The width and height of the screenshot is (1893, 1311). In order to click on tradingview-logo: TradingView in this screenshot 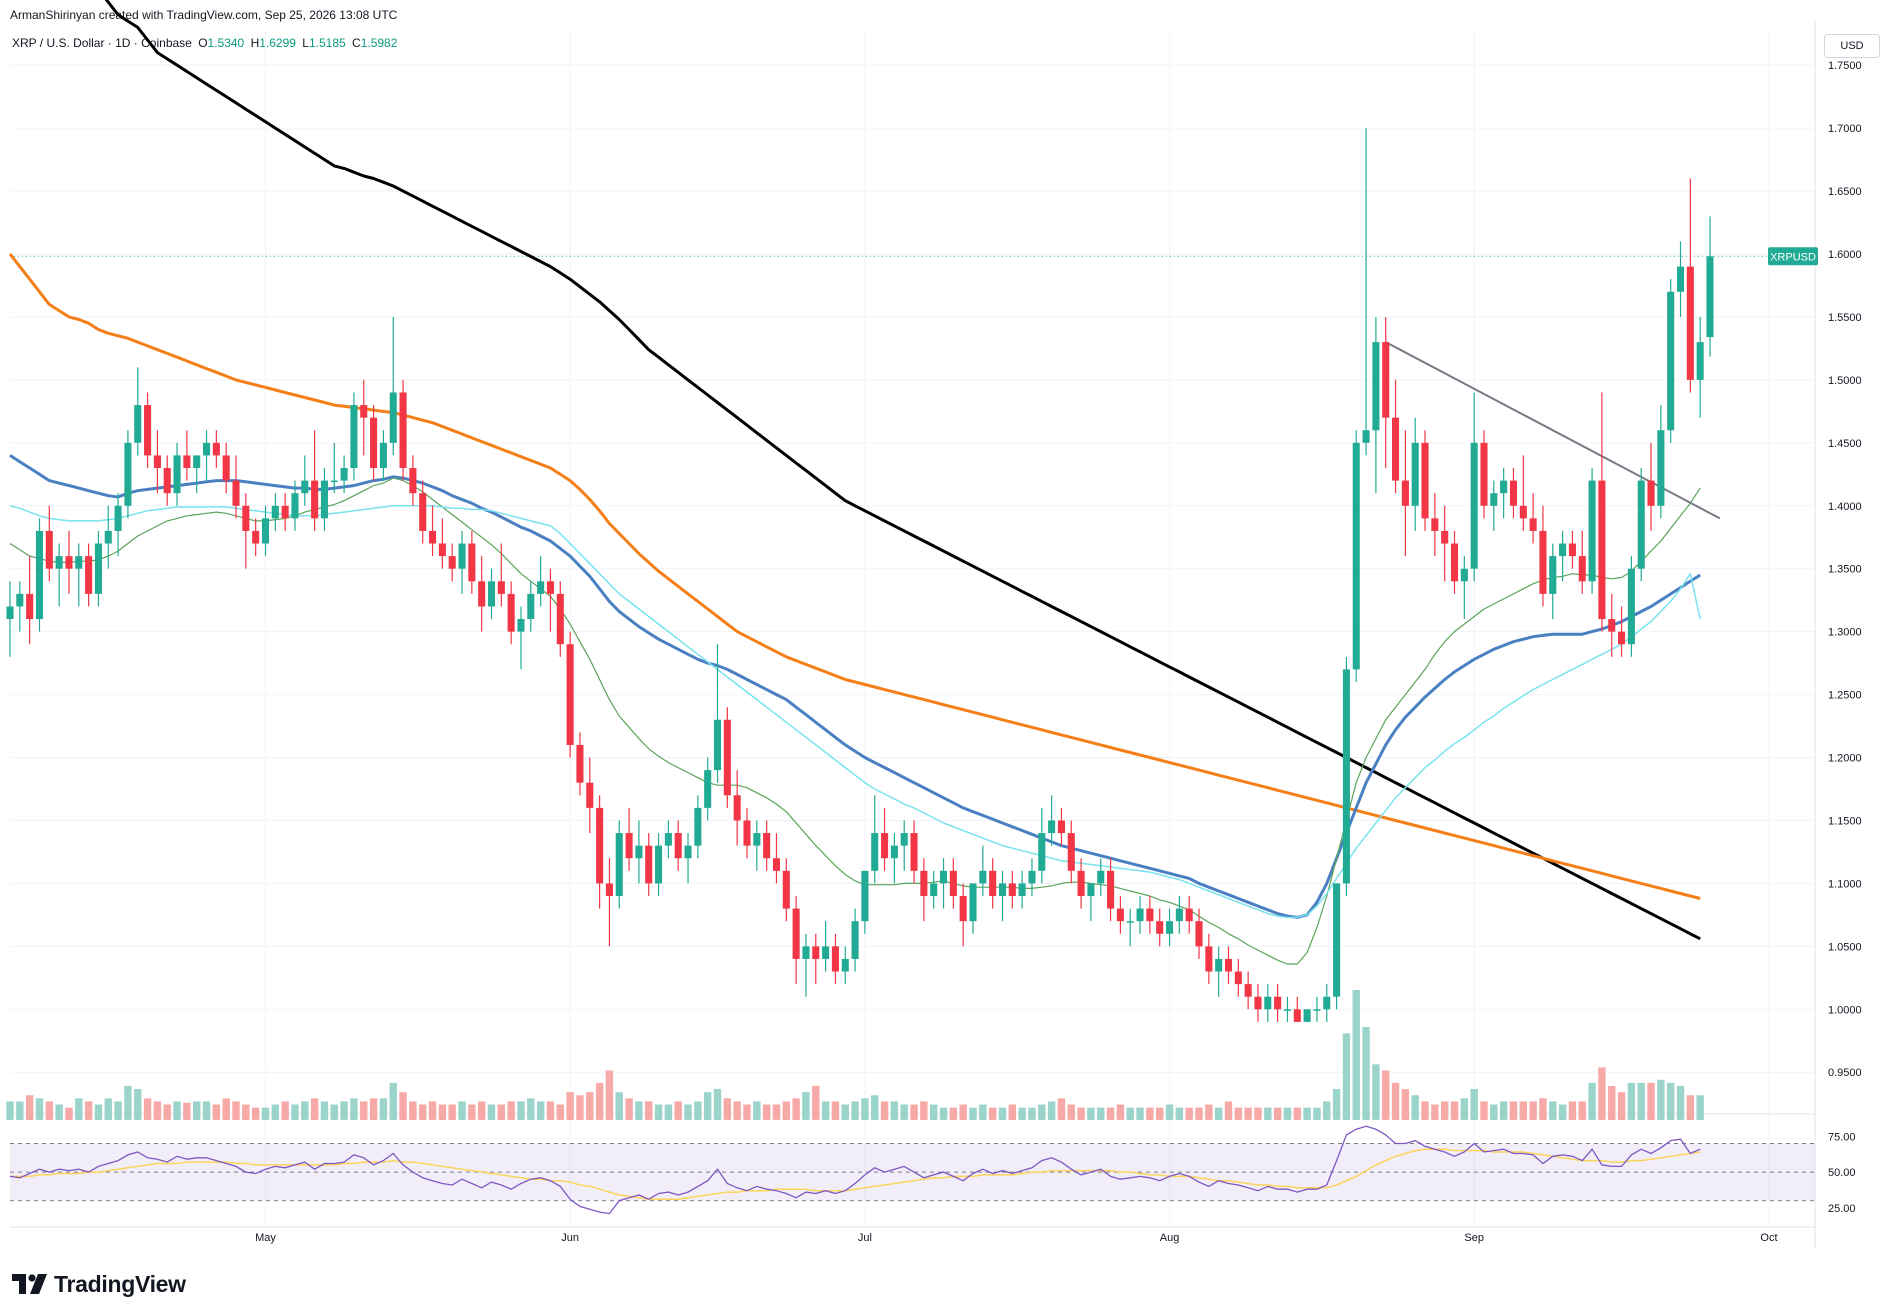, I will do `click(99, 1284)`.